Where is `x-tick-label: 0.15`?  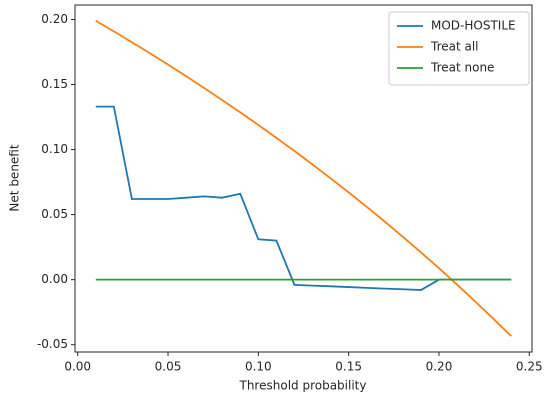
x-tick-label: 0.15 is located at coordinates (348, 367).